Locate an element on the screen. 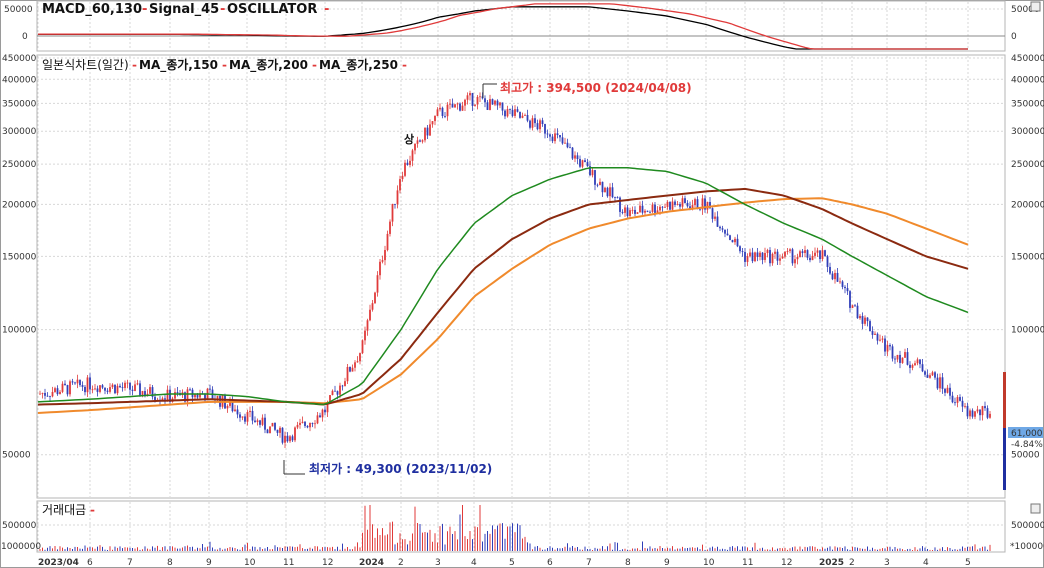 Image resolution: width=1044 pixels, height=568 pixels. price-ytick-right: 300000 is located at coordinates (1027, 132).